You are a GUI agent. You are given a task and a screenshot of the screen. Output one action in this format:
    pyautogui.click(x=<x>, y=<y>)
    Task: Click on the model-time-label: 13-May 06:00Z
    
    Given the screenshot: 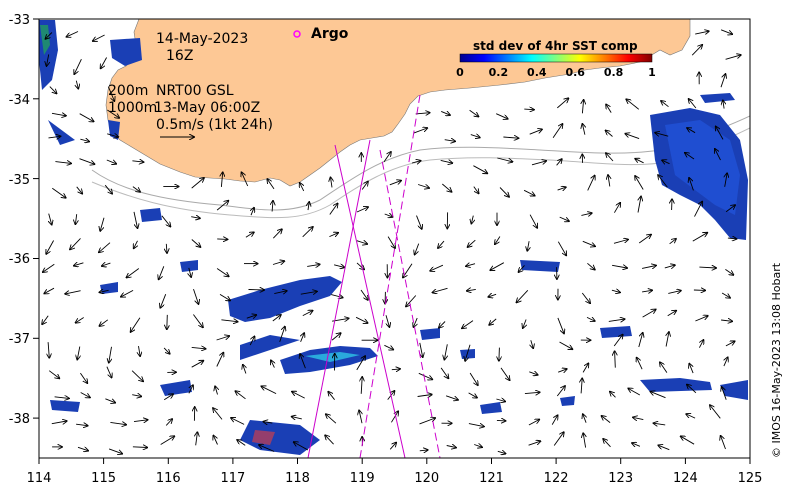 What is the action you would take?
    pyautogui.click(x=207, y=108)
    